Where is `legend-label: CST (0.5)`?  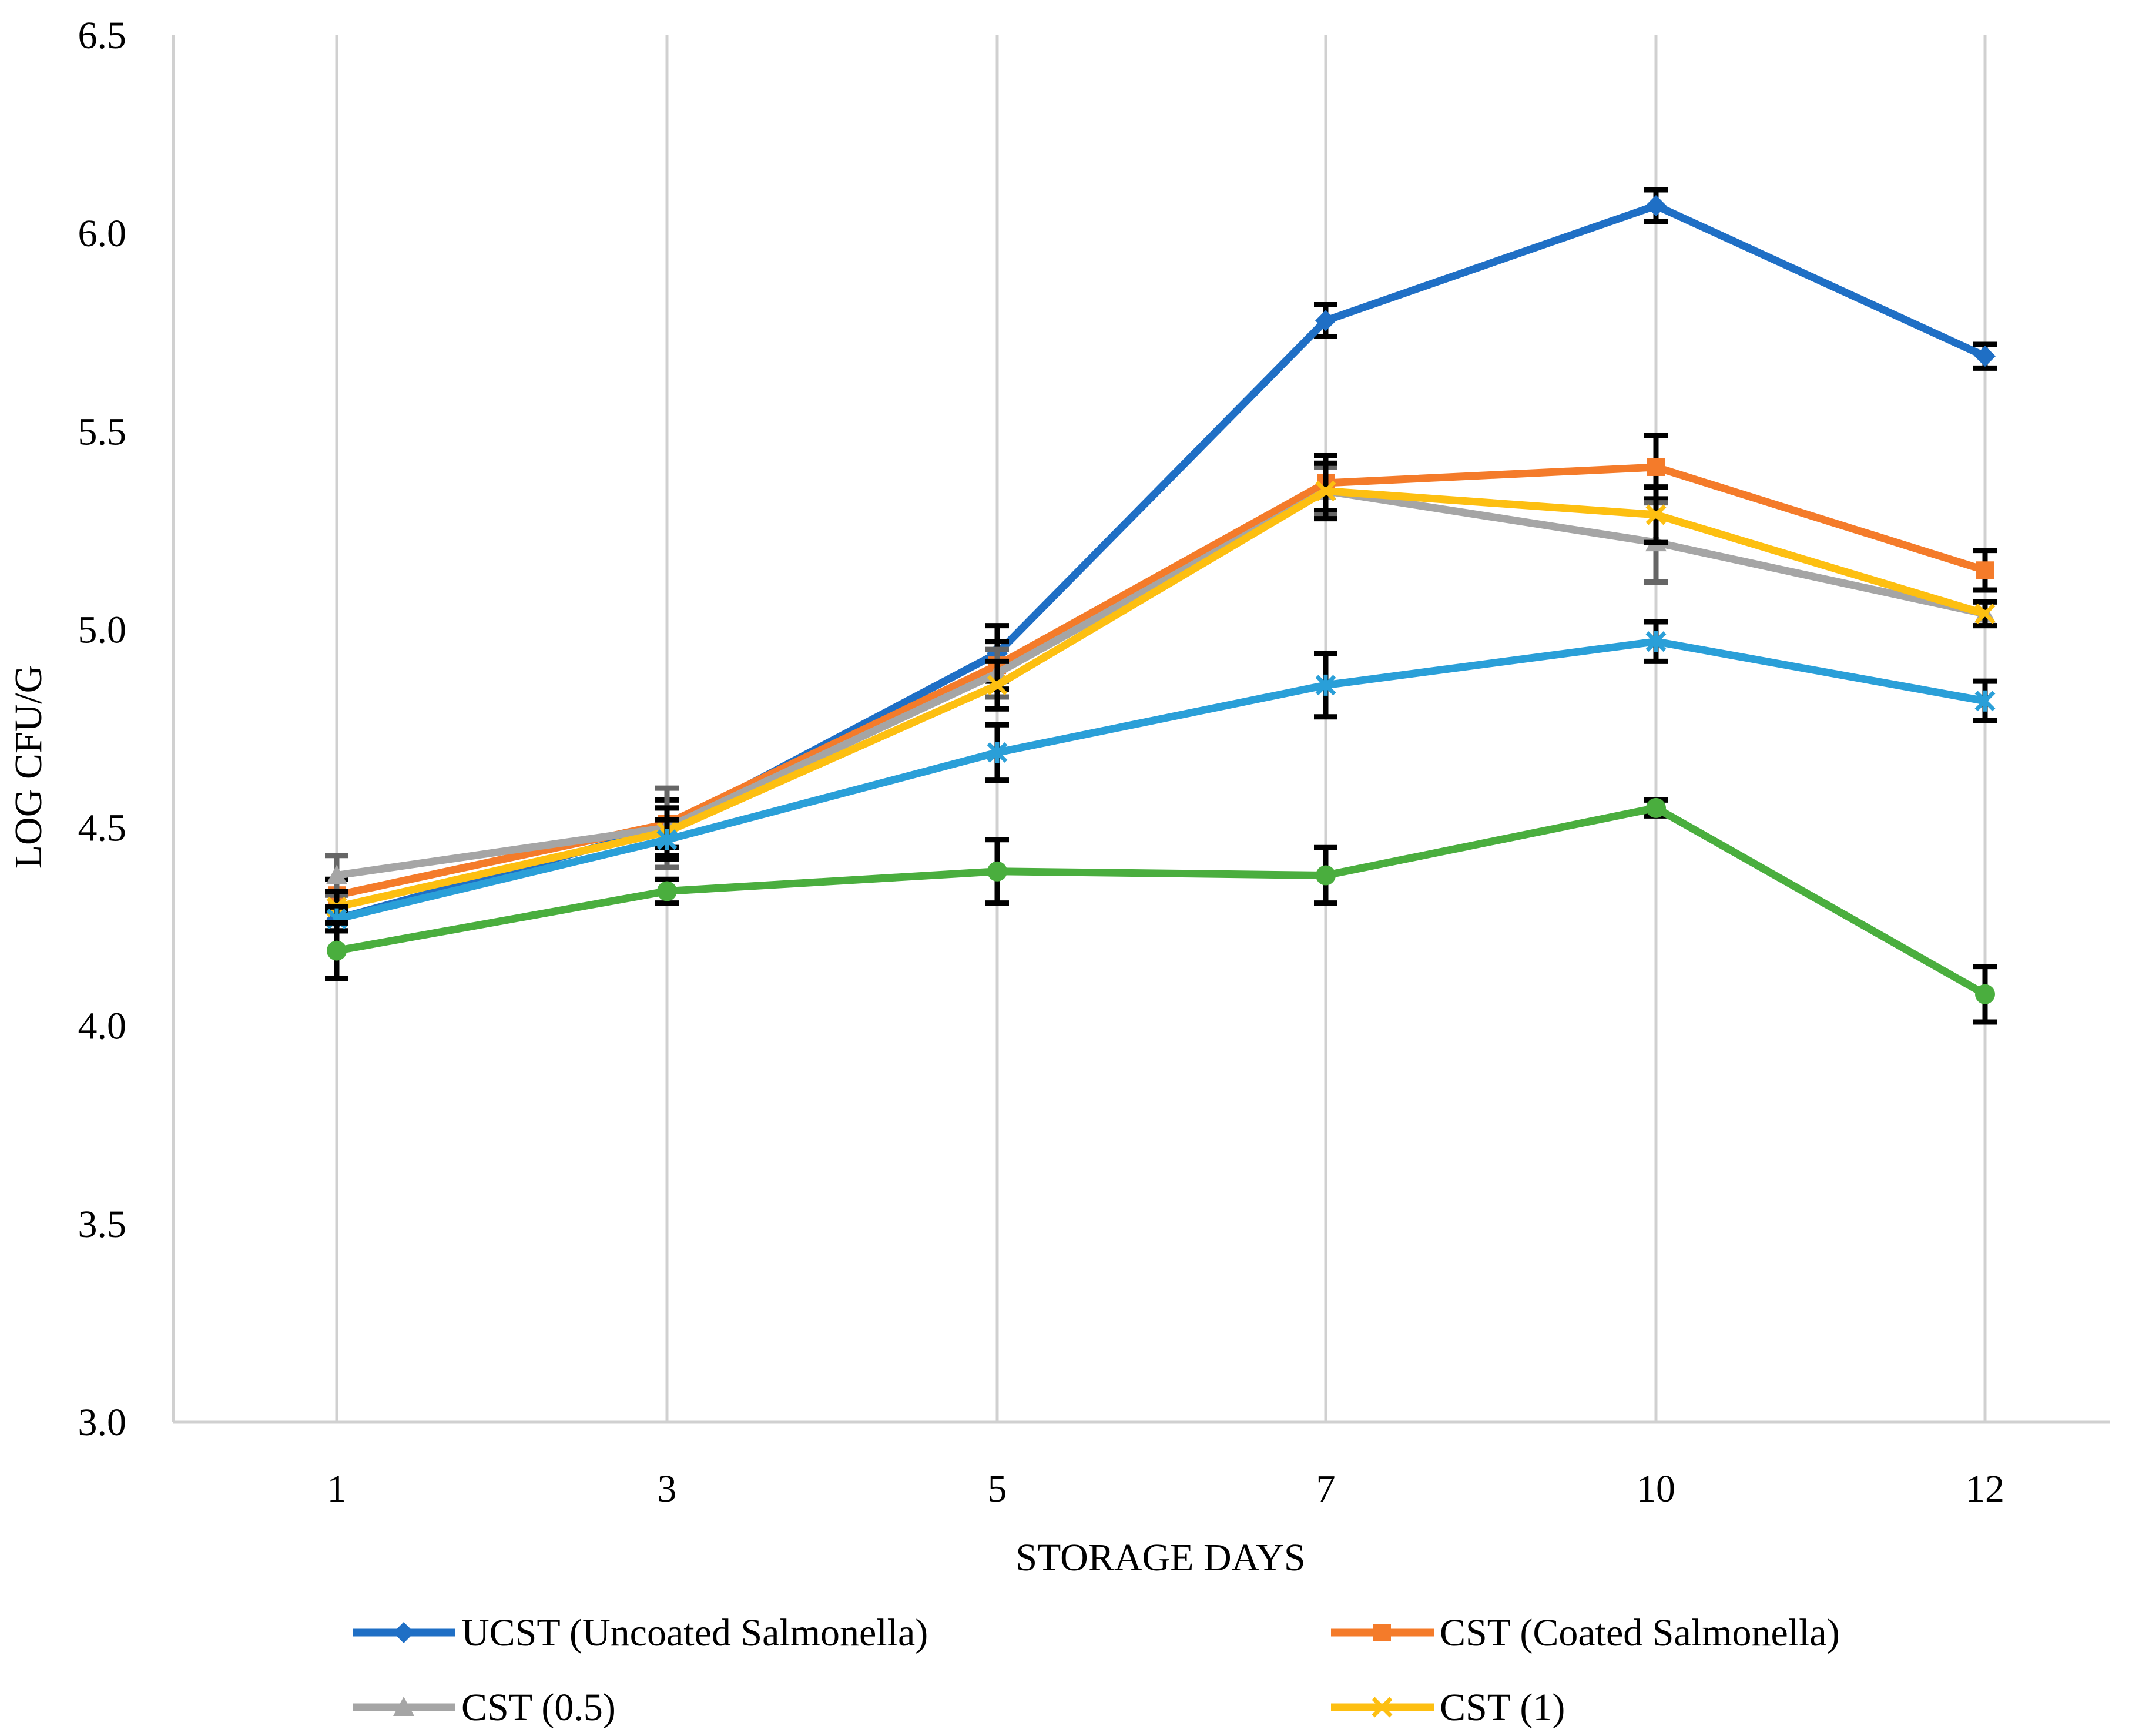
legend-label: CST (0.5) is located at coordinates (538, 1707).